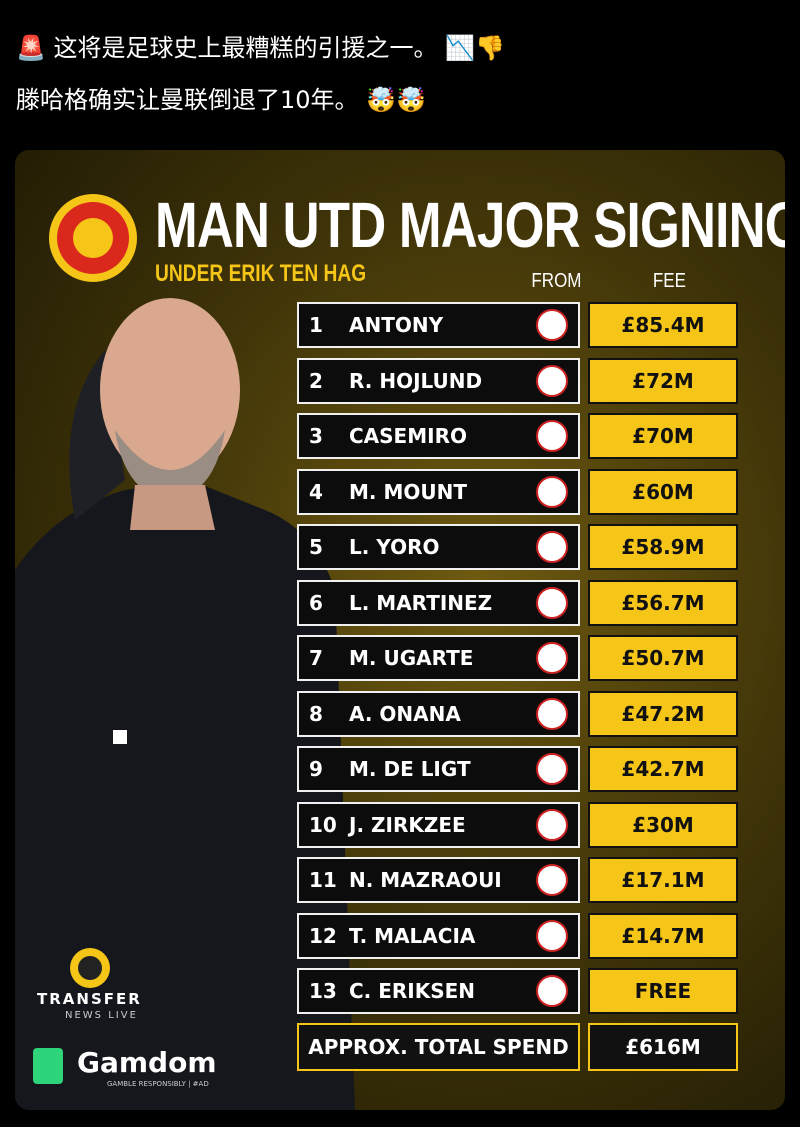 This screenshot has height=1127, width=800. Describe the element at coordinates (663, 547) in the screenshot. I see `fee: £58.9M` at that location.